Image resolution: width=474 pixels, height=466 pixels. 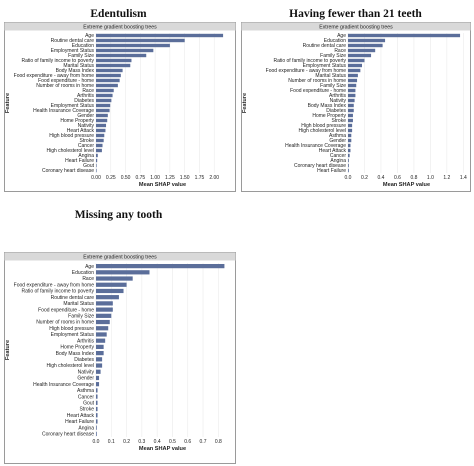 What do you see at coordinates (140, 178) in the screenshot?
I see `x-tick-label: 0.75` at bounding box center [140, 178].